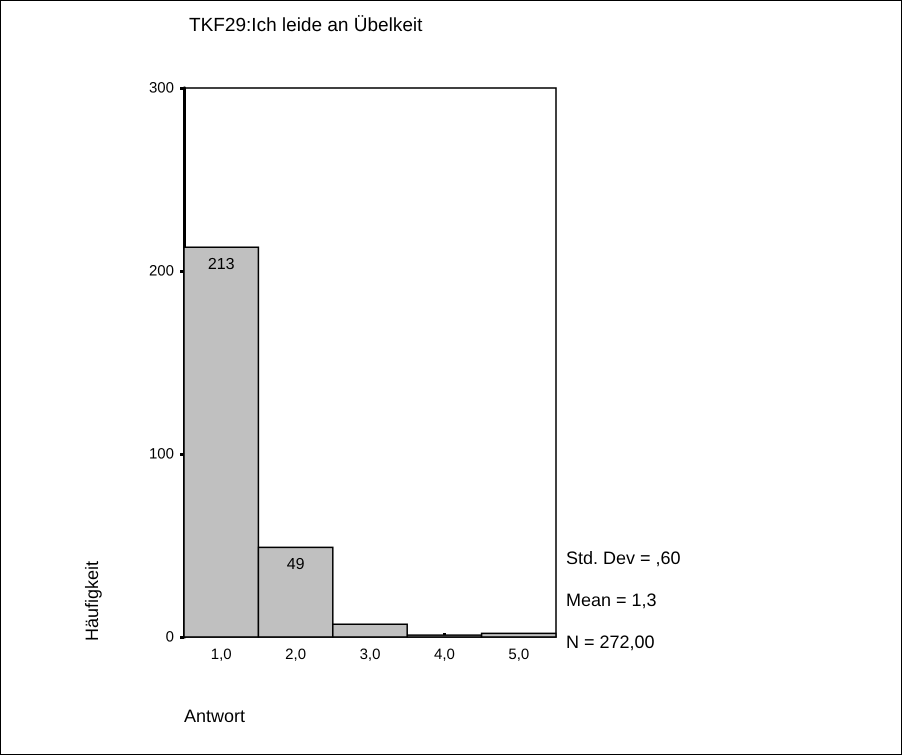 The width and height of the screenshot is (902, 755). Describe the element at coordinates (295, 565) in the screenshot. I see `data-label: 49` at that location.